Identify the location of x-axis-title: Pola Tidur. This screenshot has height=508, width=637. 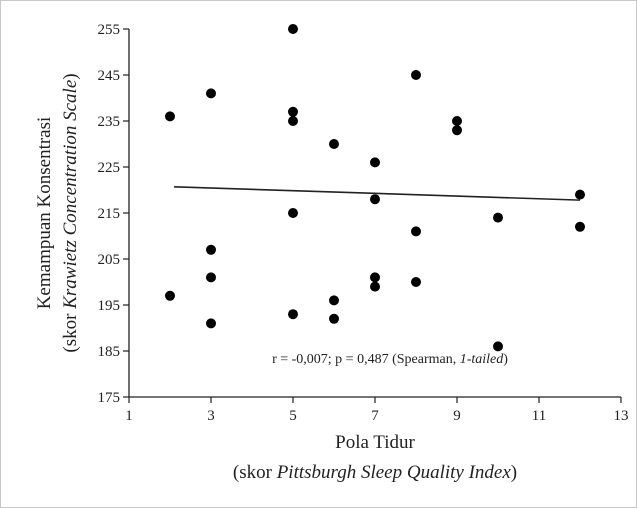
(375, 442).